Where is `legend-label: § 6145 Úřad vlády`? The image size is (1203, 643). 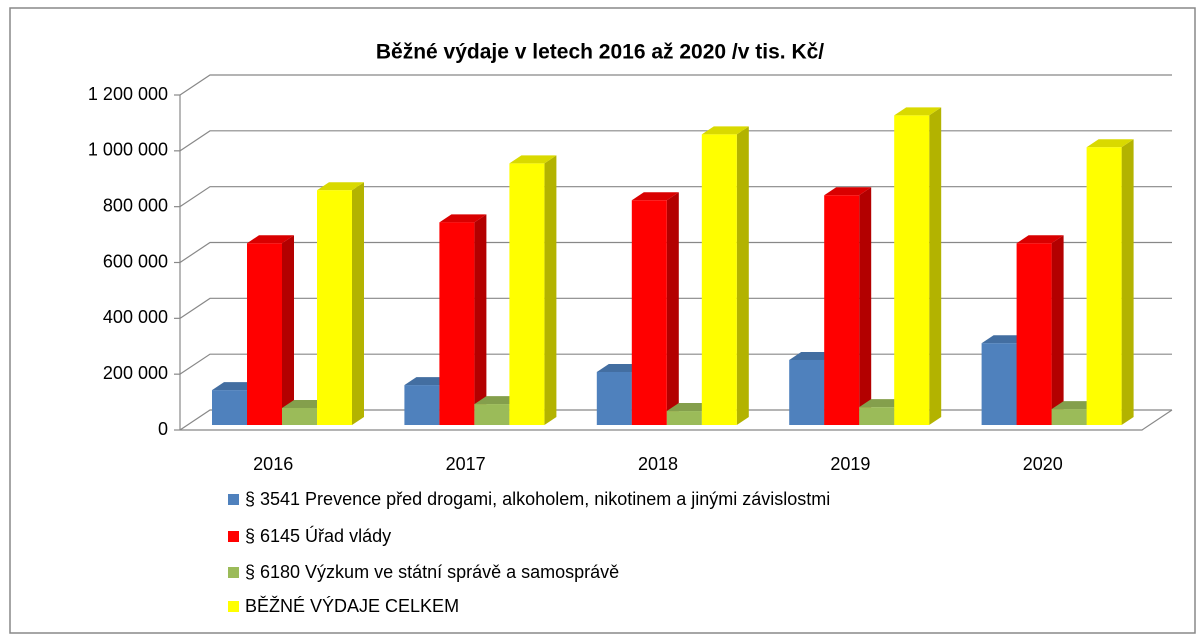
legend-label: § 6145 Úřad vlády is located at coordinates (318, 535).